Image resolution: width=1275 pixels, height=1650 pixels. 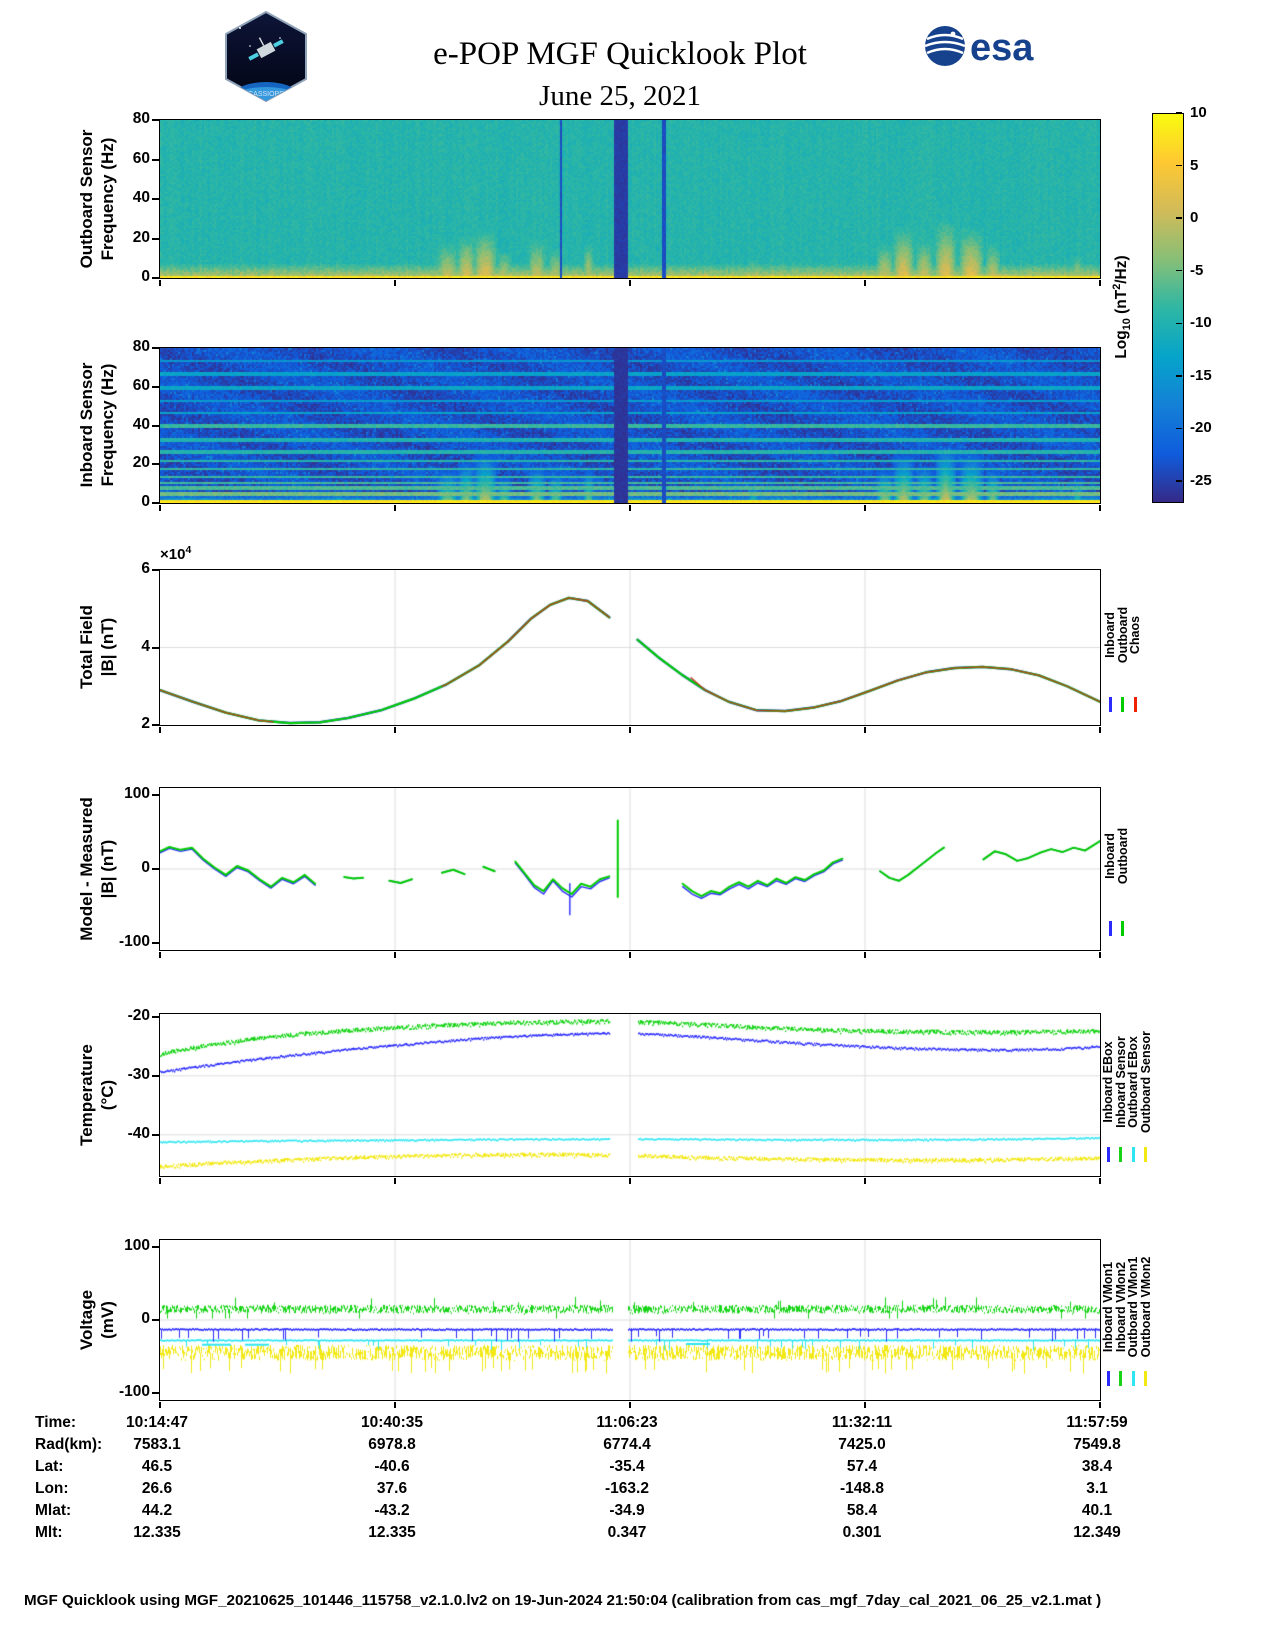 I want to click on colorbar-label-part: 2, so click(x=1116, y=286).